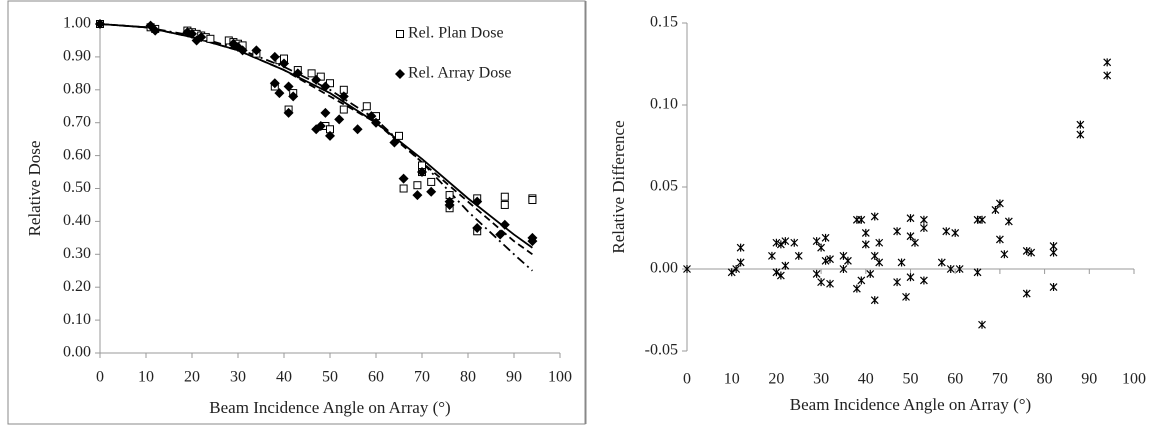 The width and height of the screenshot is (1162, 425). I want to click on y-tick-label: 0.70, so click(77, 121).